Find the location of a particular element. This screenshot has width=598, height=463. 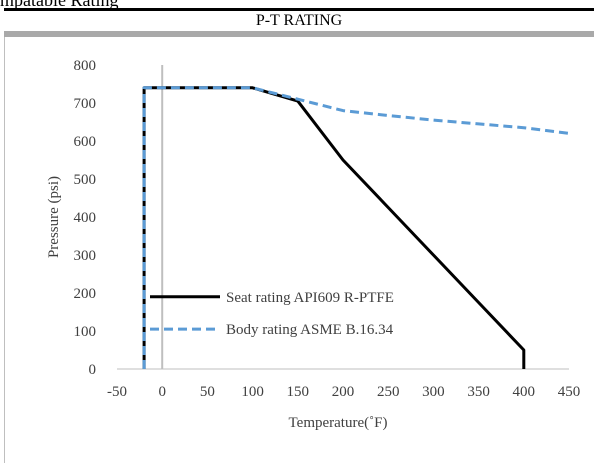

y-tick-label: 200 is located at coordinates (85, 294).